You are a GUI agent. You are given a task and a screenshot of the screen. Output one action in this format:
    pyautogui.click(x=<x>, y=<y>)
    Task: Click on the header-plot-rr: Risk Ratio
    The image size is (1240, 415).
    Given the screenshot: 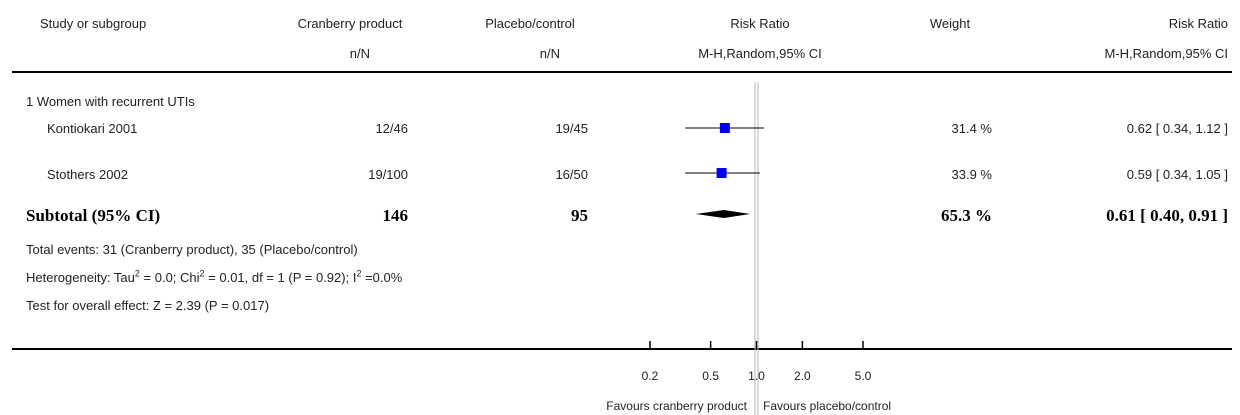 What is the action you would take?
    pyautogui.click(x=760, y=23)
    